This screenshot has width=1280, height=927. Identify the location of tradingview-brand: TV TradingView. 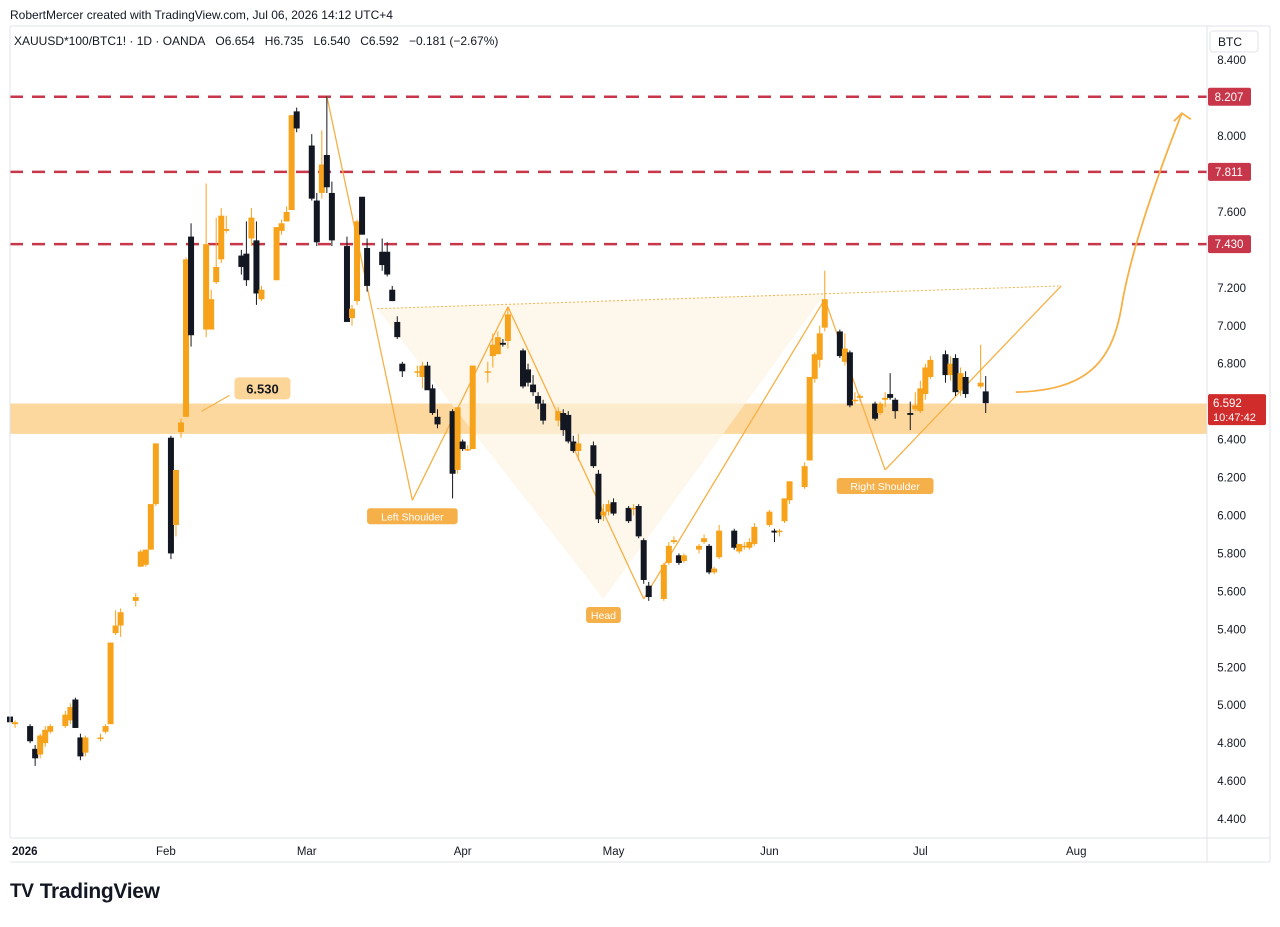
(85, 892).